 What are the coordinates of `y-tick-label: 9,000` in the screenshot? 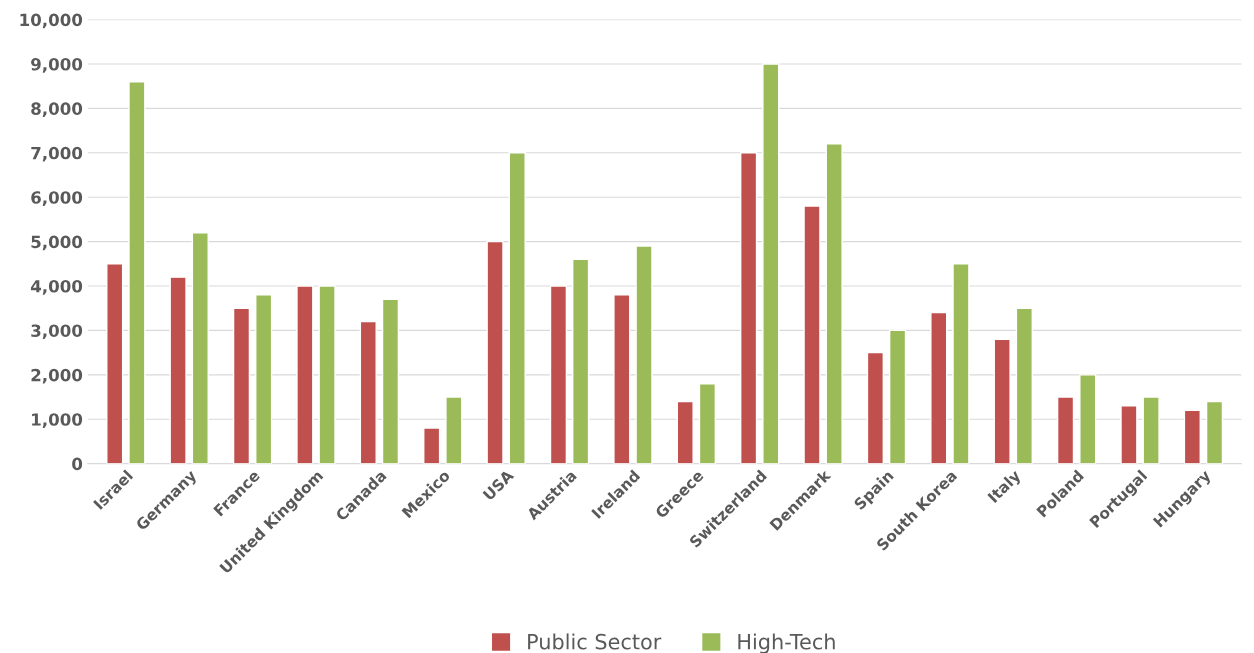 It's located at (57, 65).